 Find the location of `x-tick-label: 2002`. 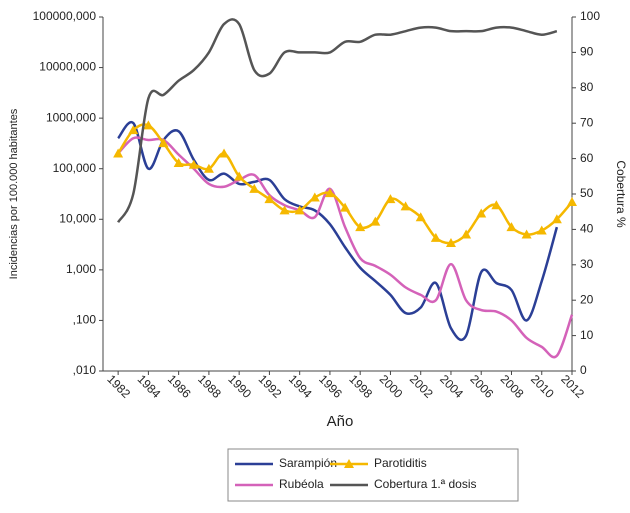

x-tick-label: 2002 is located at coordinates (421, 386).